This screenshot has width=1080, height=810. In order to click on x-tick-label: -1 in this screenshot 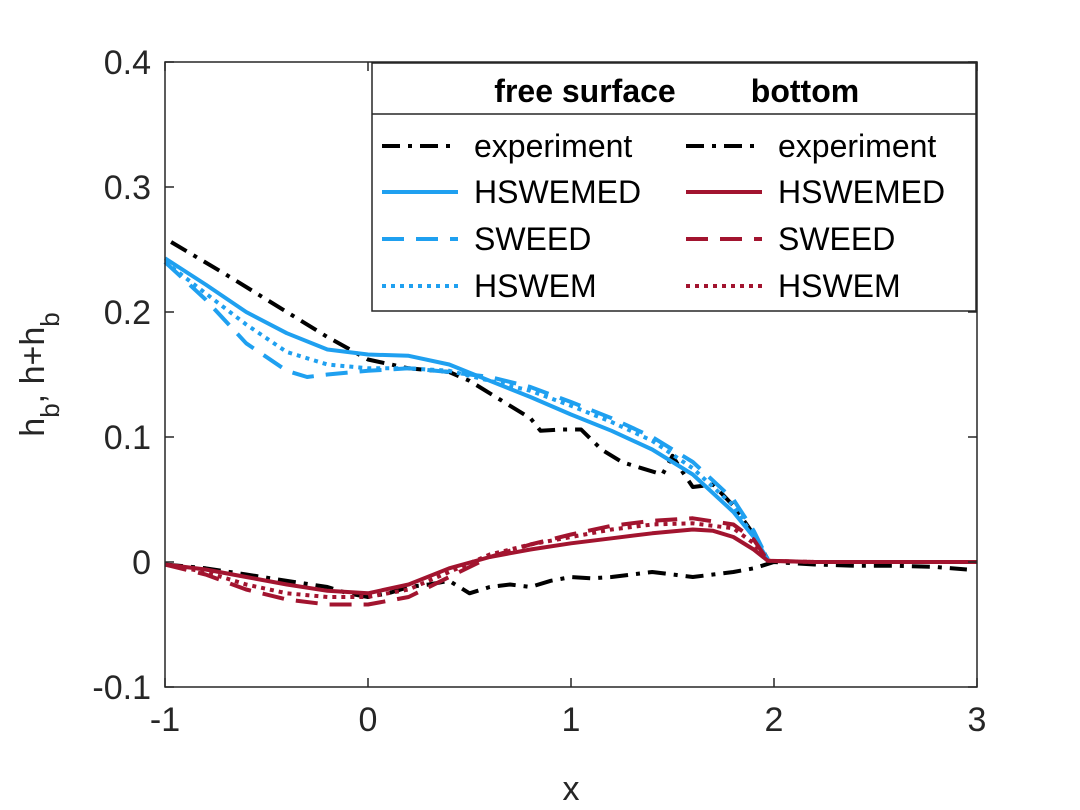, I will do `click(165, 720)`.